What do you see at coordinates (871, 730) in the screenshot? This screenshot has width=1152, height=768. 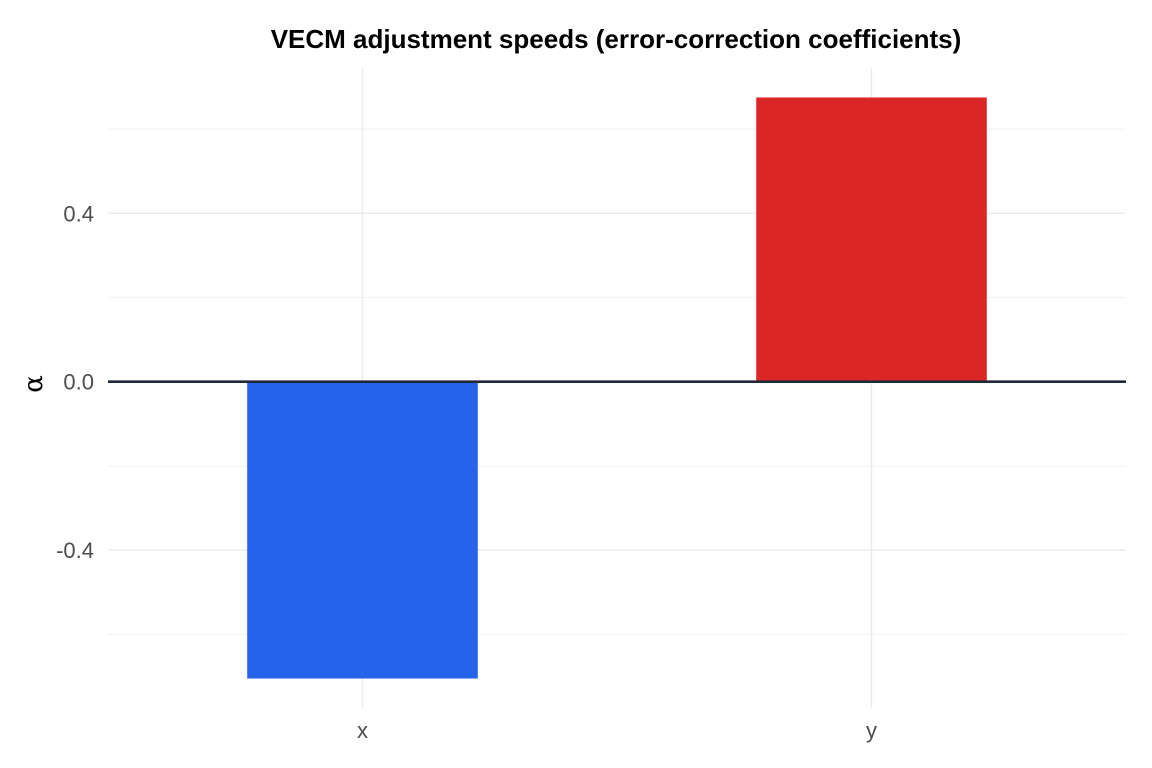 I see `x-tick-label: y` at bounding box center [871, 730].